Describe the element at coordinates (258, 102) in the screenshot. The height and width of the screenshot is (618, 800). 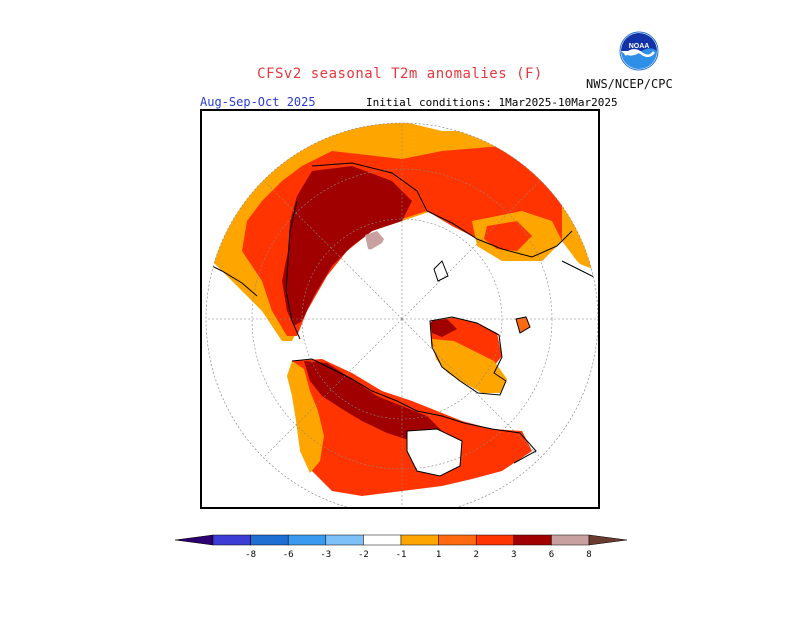
I see `season-label: Aug-Sep-Oct 2025` at that location.